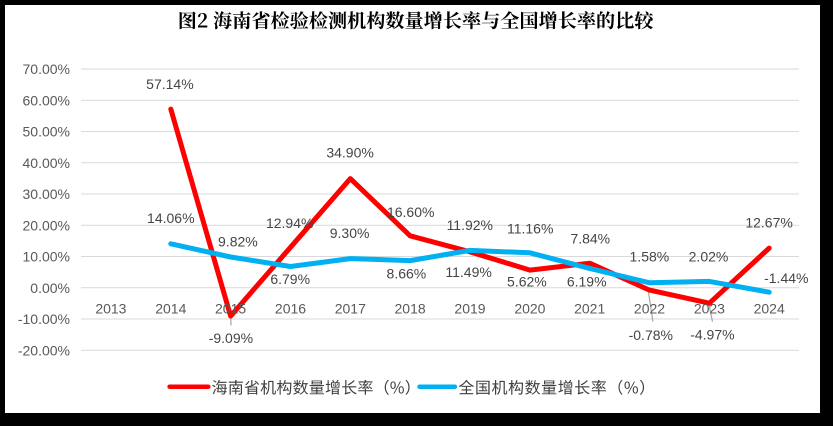 This screenshot has width=833, height=426. Describe the element at coordinates (529, 309) in the screenshot. I see `svg-text: 2020` at that location.